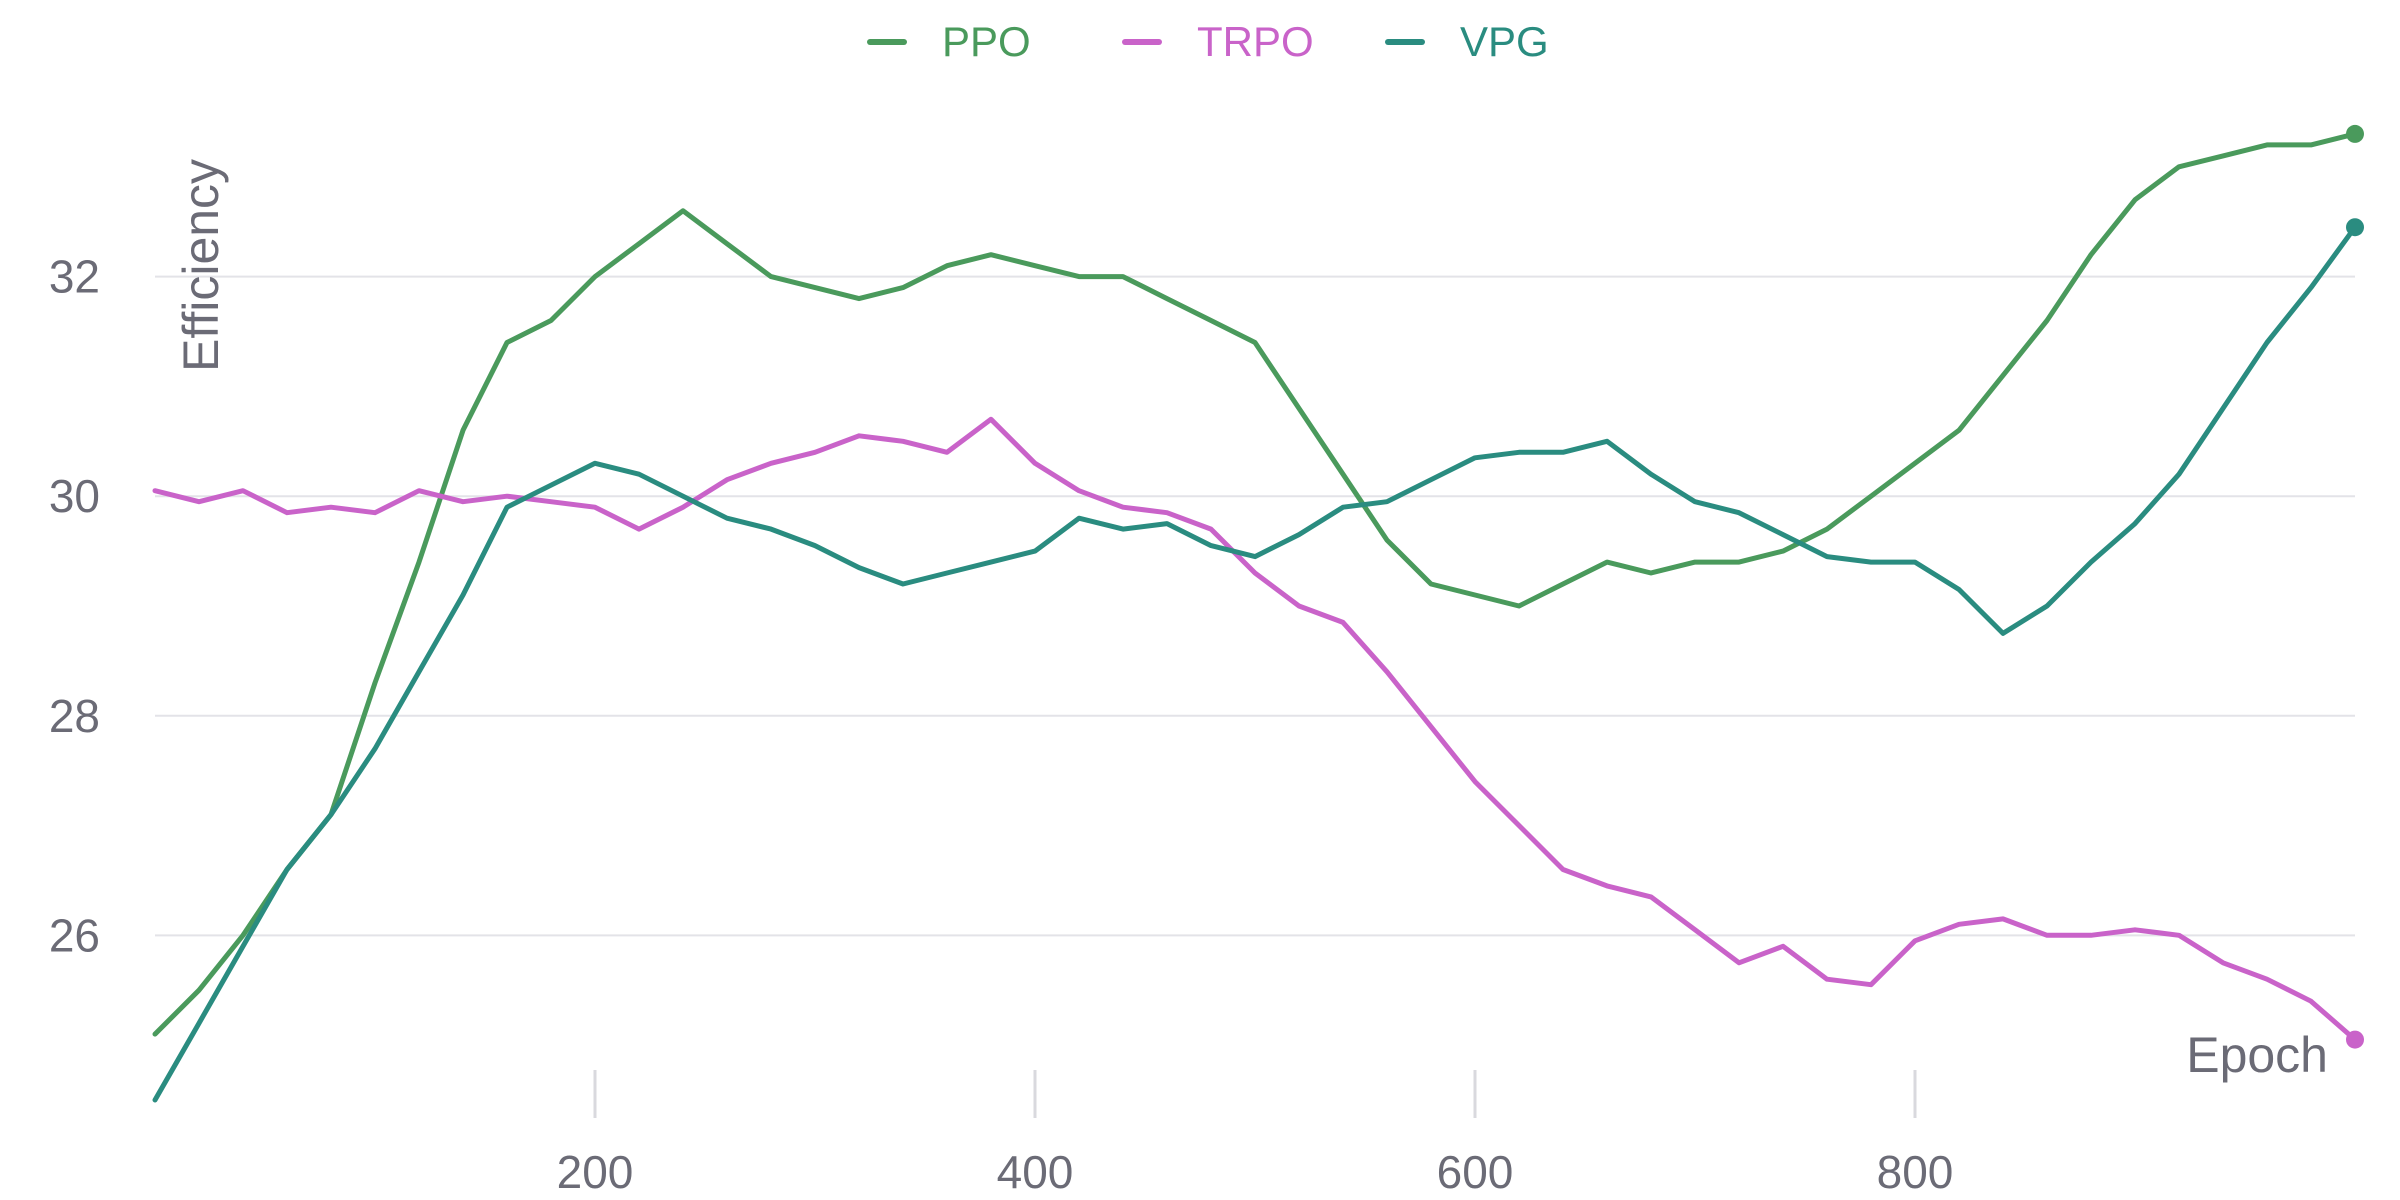 The image size is (2400, 1200). I want to click on x-tick-label-1: 400, so click(1035, 1172).